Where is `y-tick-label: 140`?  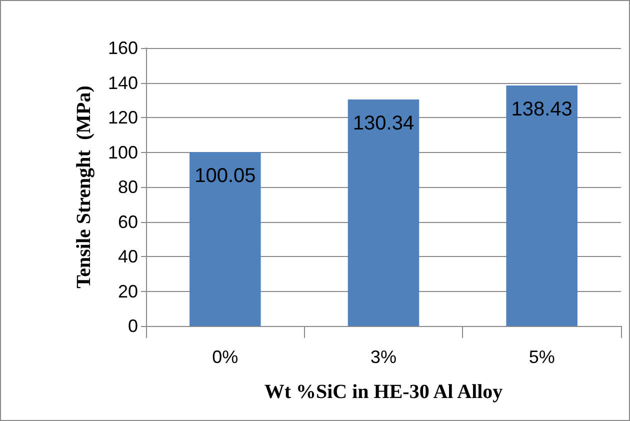
y-tick-label: 140 is located at coordinates (123, 82).